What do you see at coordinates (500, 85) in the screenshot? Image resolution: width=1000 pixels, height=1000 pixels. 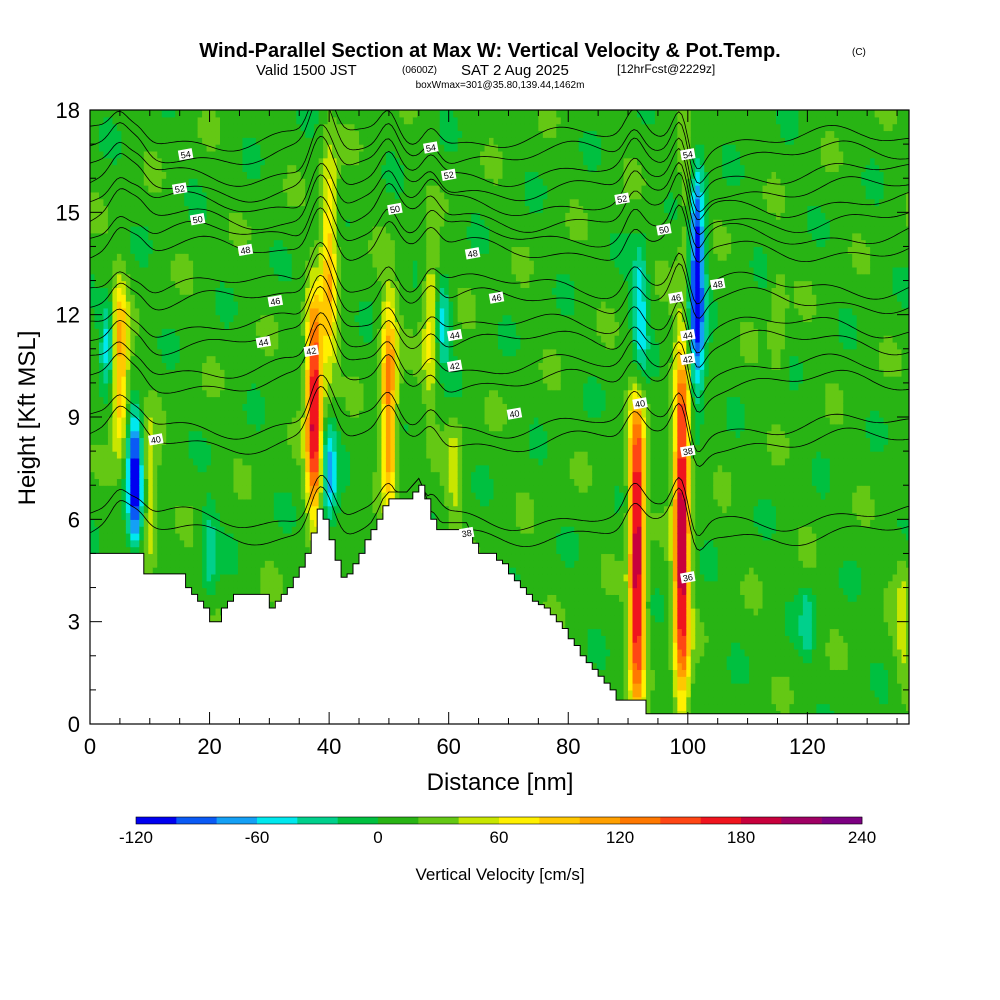 I see `box-info: boxWmax=301@35.80,139.44,1462m` at bounding box center [500, 85].